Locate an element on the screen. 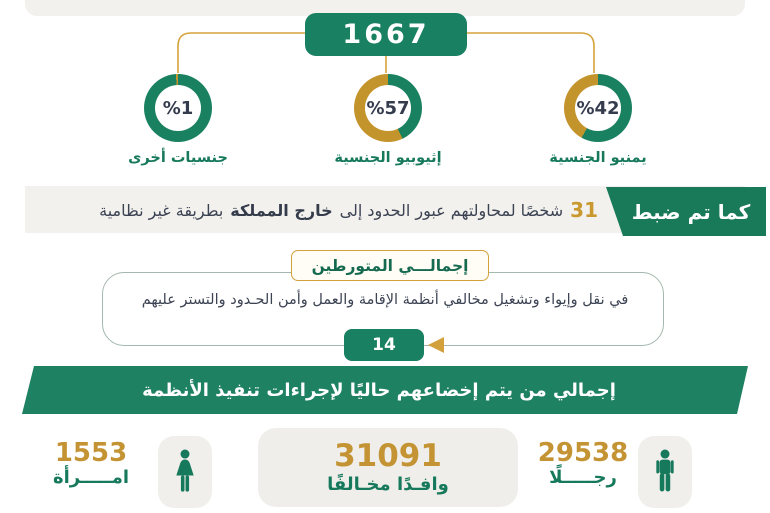 The width and height of the screenshot is (770, 513). donut-ethiopian-pct: %57 is located at coordinates (388, 108).